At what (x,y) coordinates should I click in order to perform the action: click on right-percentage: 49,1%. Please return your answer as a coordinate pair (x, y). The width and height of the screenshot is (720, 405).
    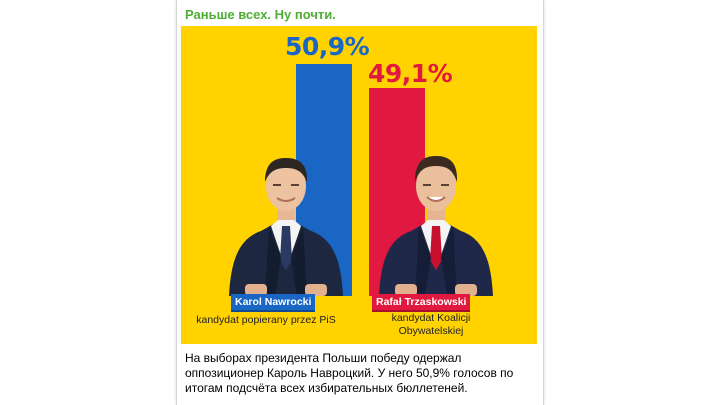
    Looking at the image, I should click on (410, 73).